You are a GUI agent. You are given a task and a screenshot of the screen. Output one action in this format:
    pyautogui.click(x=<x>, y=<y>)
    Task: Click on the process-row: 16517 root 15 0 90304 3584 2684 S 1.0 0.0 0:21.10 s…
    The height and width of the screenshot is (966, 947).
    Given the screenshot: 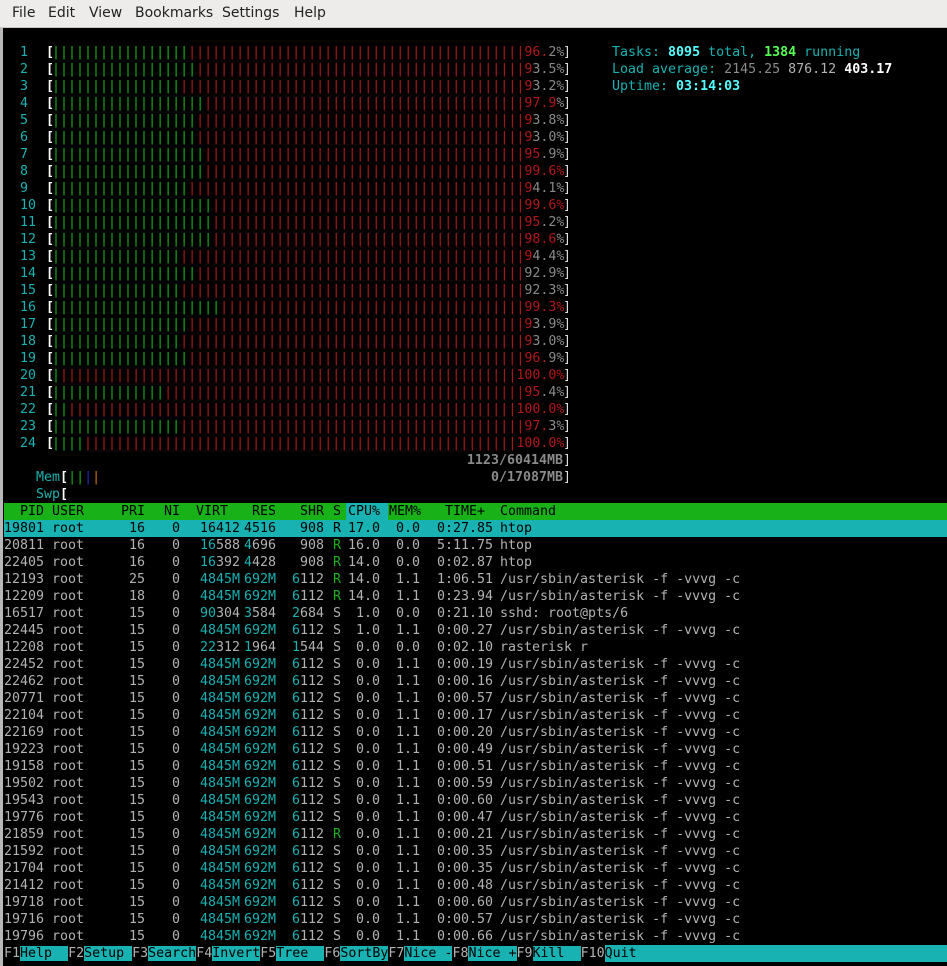 What is the action you would take?
    pyautogui.click(x=475, y=613)
    